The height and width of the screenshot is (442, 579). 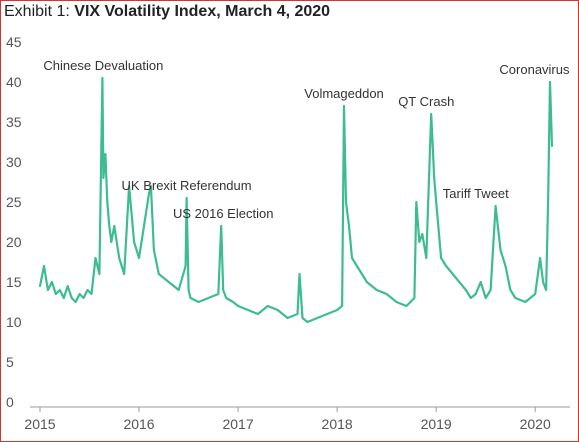 What do you see at coordinates (138, 424) in the screenshot?
I see `x-tick-label: 2016` at bounding box center [138, 424].